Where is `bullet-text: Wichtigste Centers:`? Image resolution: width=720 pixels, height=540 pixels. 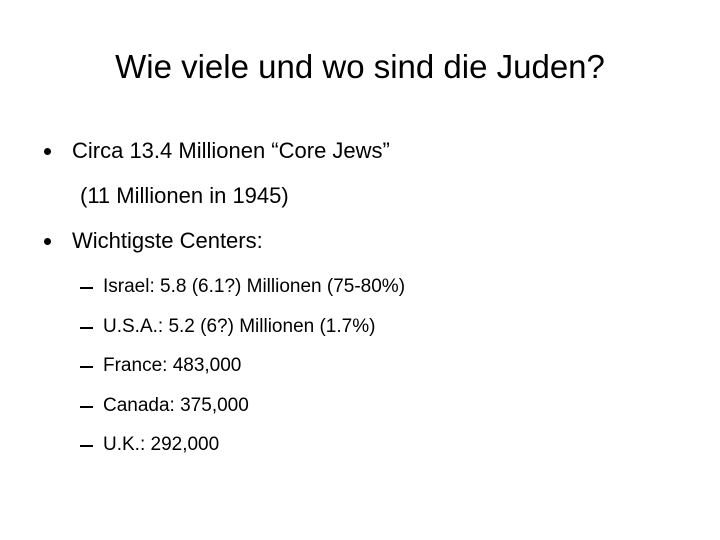 bullet-text: Wichtigste Centers: is located at coordinates (167, 240).